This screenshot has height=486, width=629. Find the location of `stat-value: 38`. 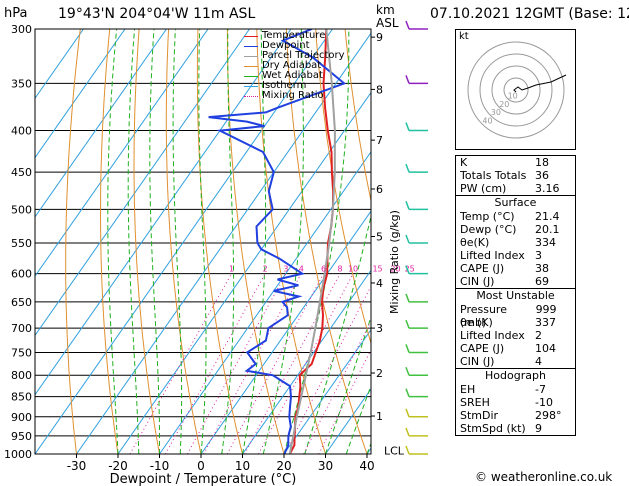

stat-value: 38 is located at coordinates (542, 268).